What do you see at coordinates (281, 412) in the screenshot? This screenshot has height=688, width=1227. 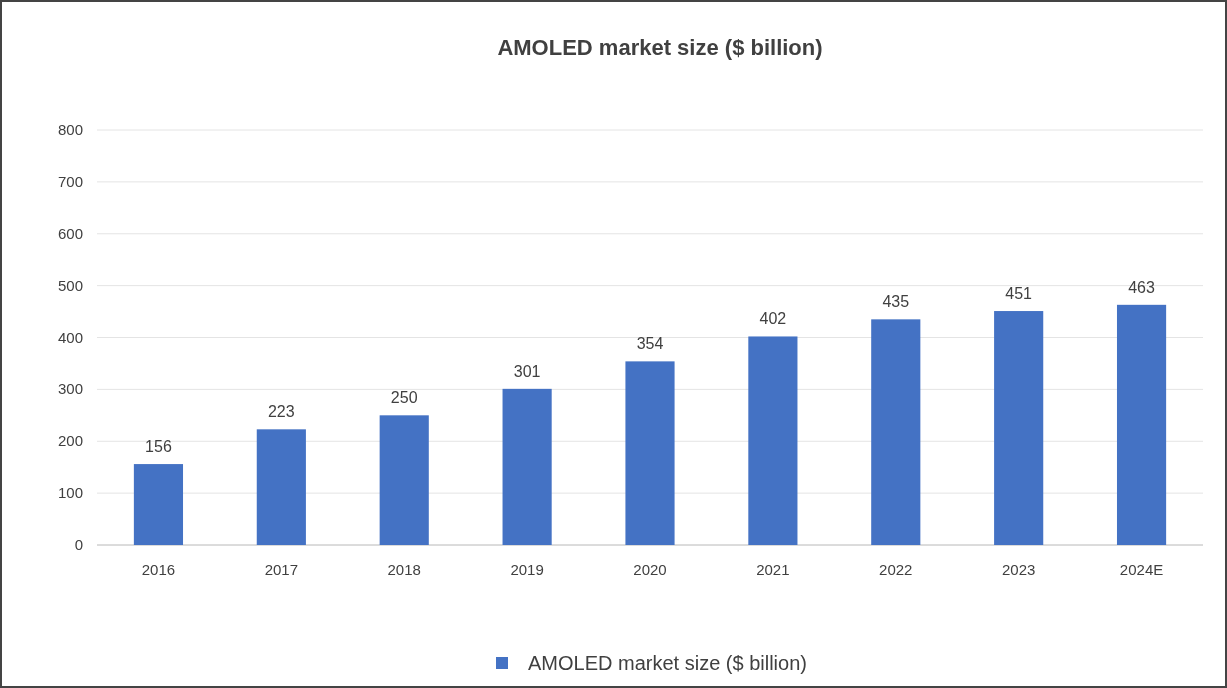 I see `data-label: 223` at bounding box center [281, 412].